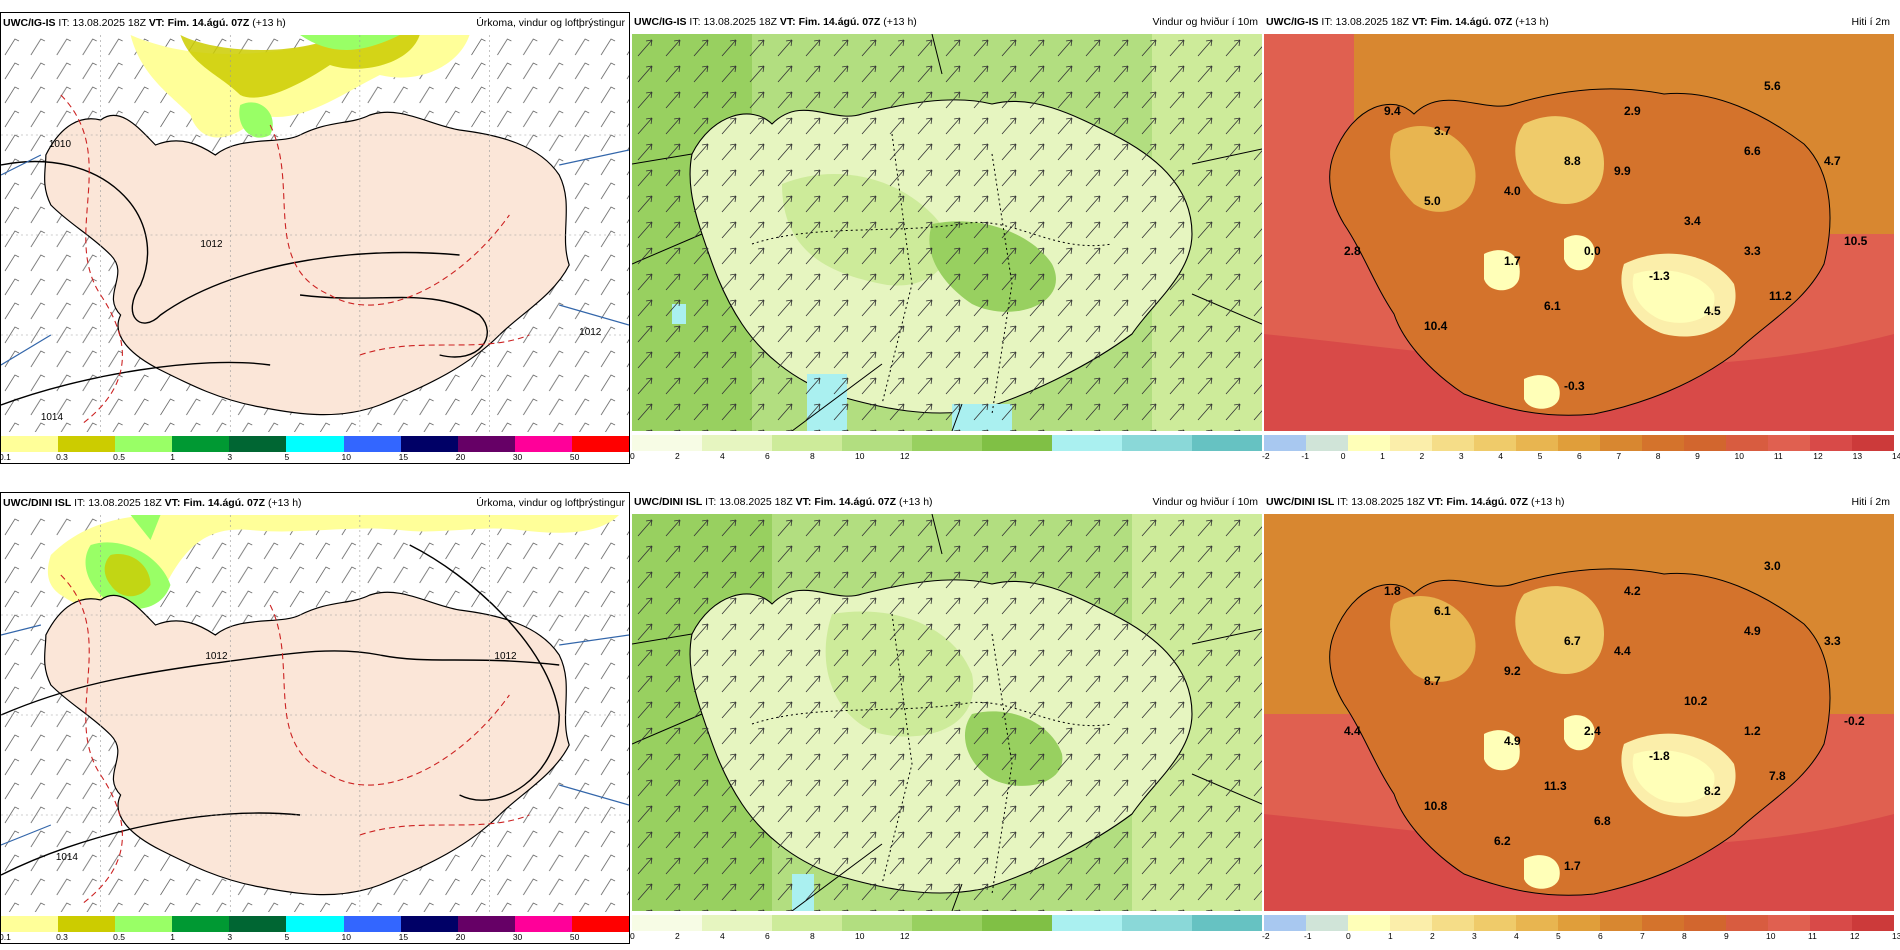 This screenshot has width=1900, height=950. I want to click on field-name: Vindur og hviður í 10m, so click(1205, 22).